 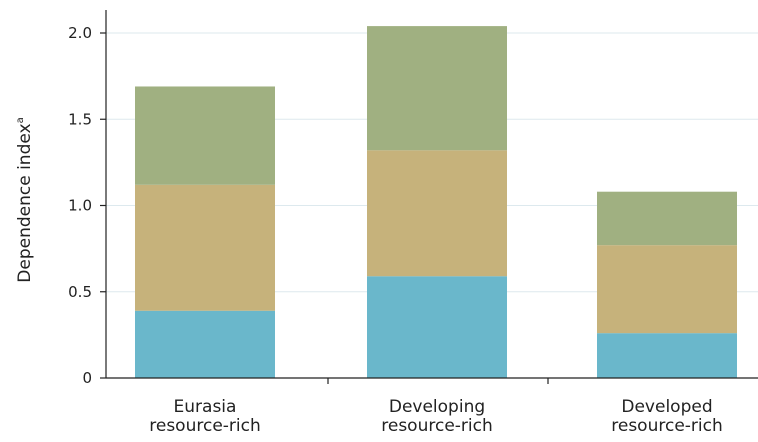 I want to click on y-axis-title-text: Dependence index, so click(x=25, y=202).